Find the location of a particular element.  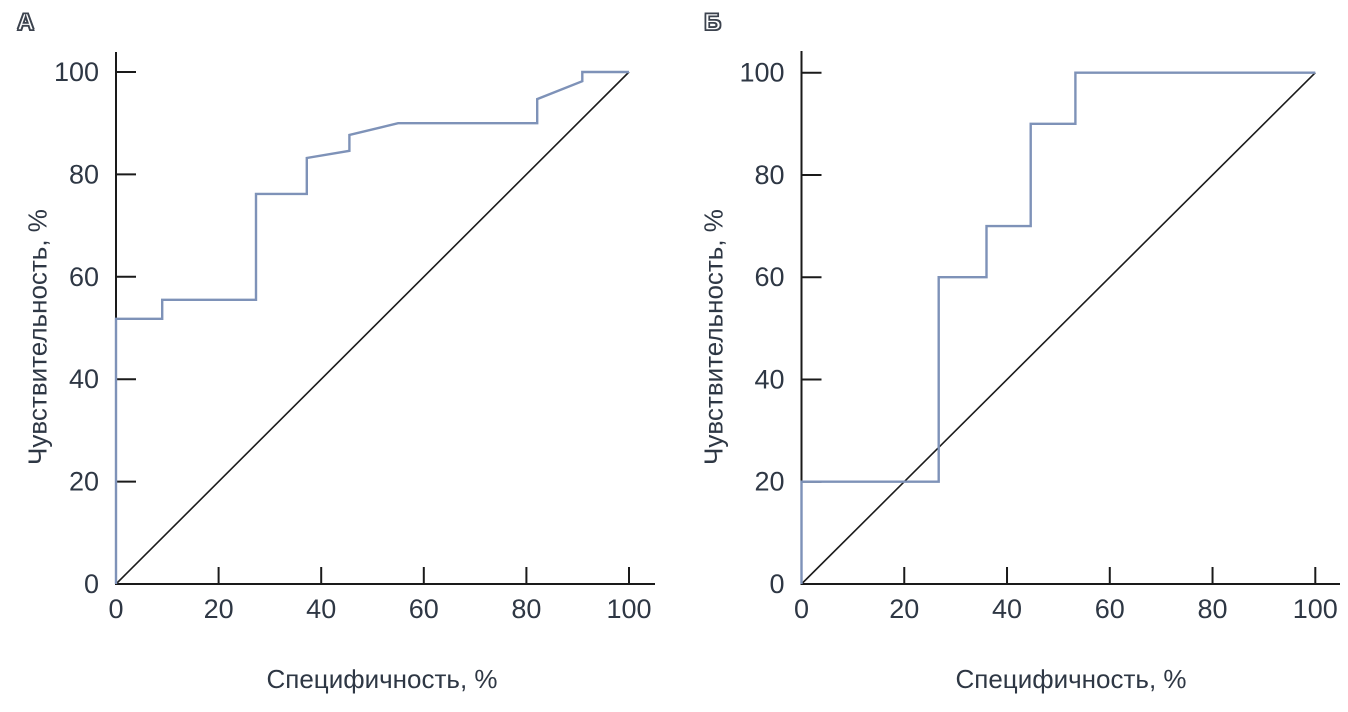

panel-a-x-axis-title: Специфичность, % is located at coordinates (382, 679).